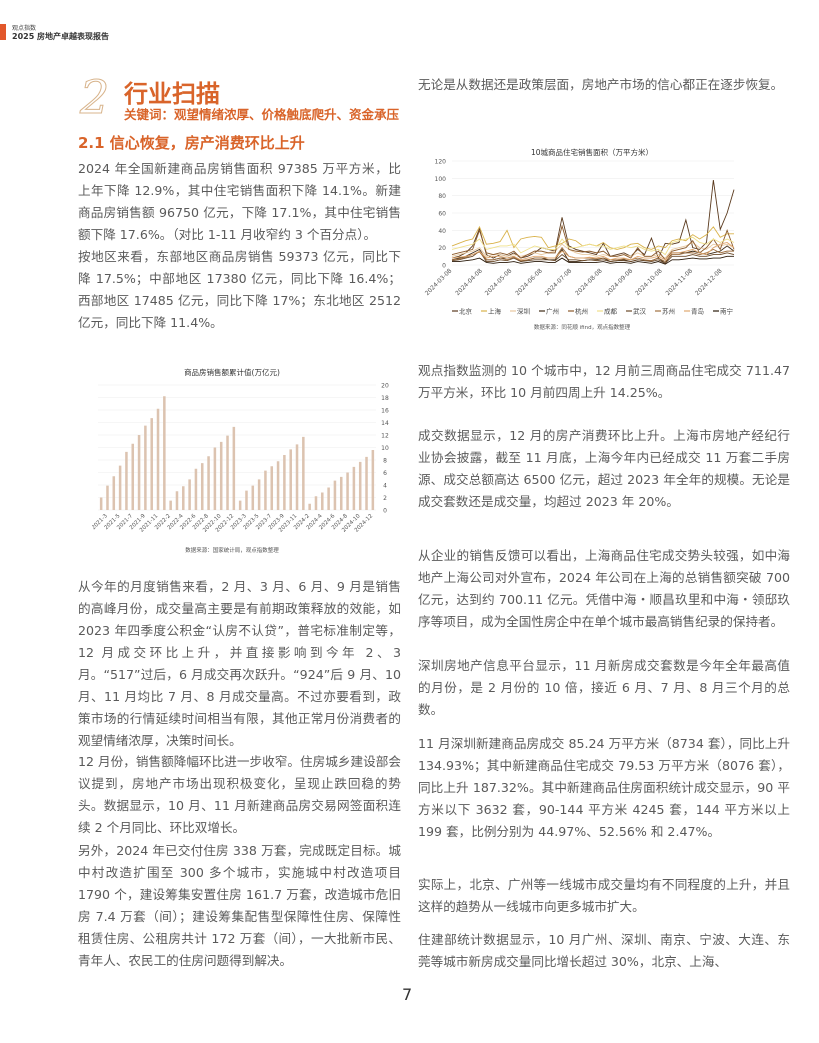 This screenshot has width=819, height=1043. Describe the element at coordinates (611, 311) in the screenshot. I see `legend-label: 成都` at that location.